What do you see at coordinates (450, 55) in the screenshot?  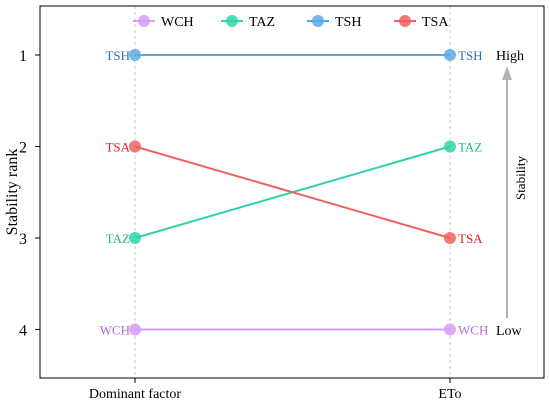 I see `point-tsh-eto` at bounding box center [450, 55].